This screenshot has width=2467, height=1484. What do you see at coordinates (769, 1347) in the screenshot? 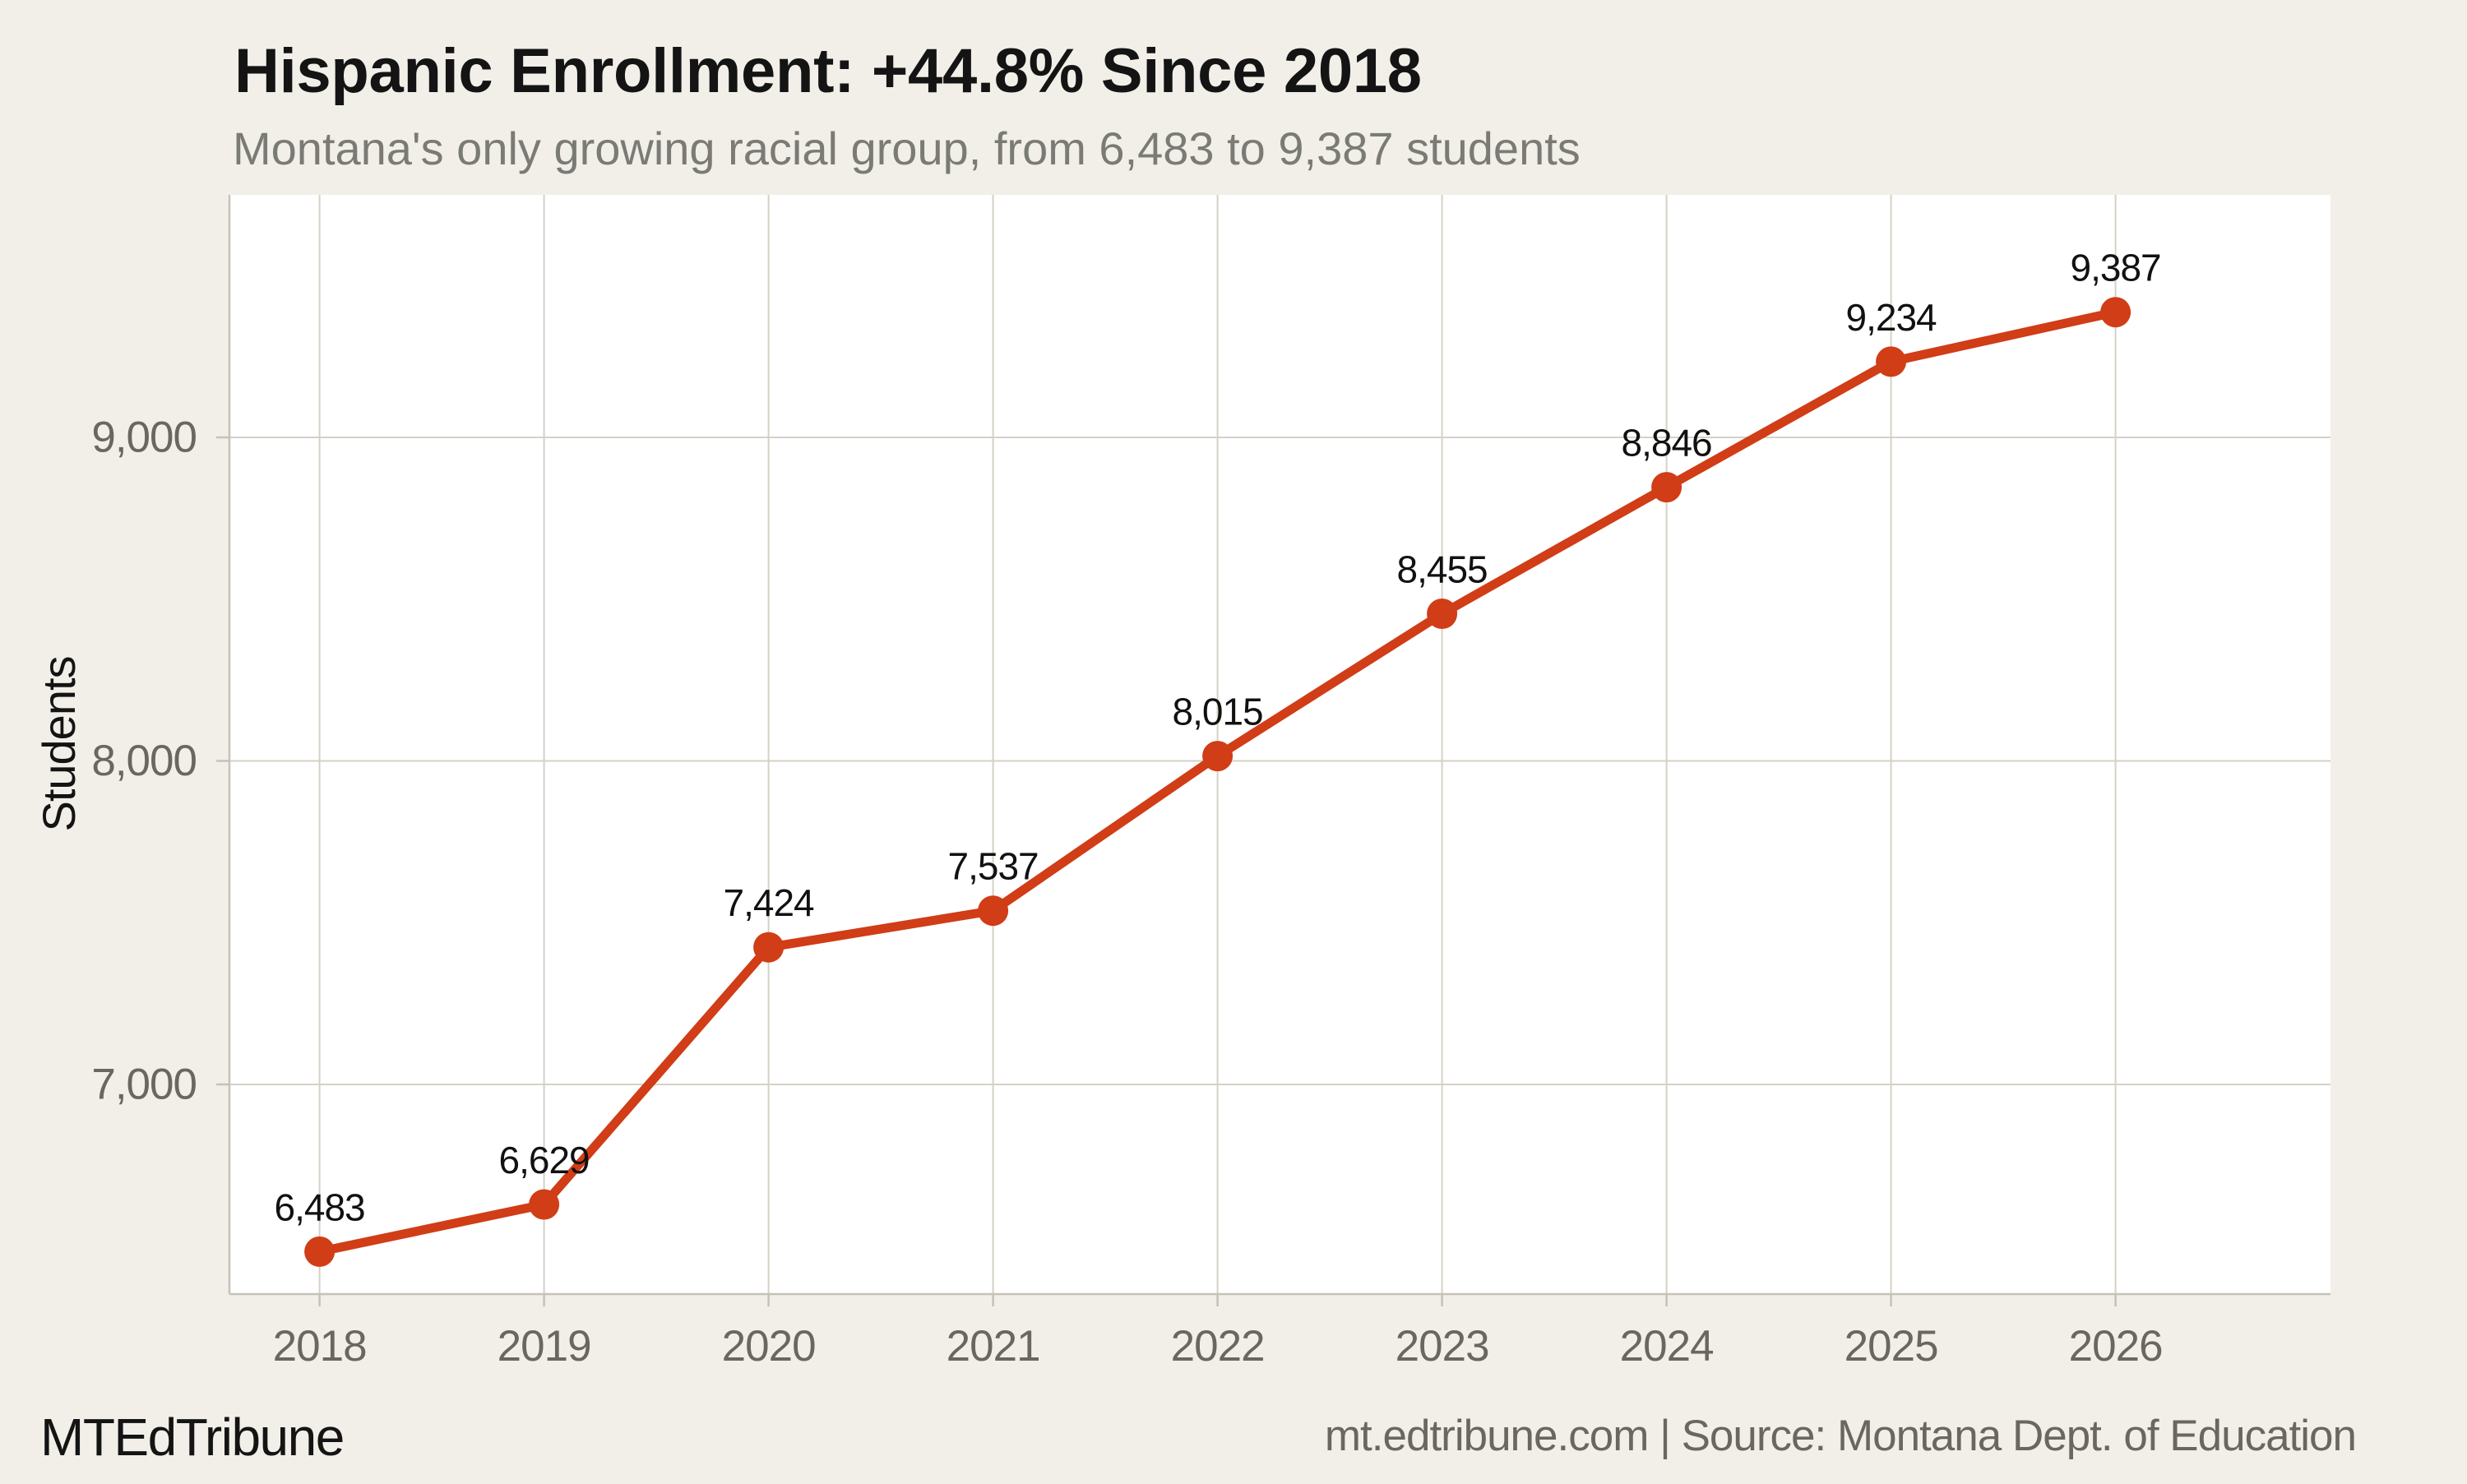
I see `svg-text: 2020` at bounding box center [769, 1347].